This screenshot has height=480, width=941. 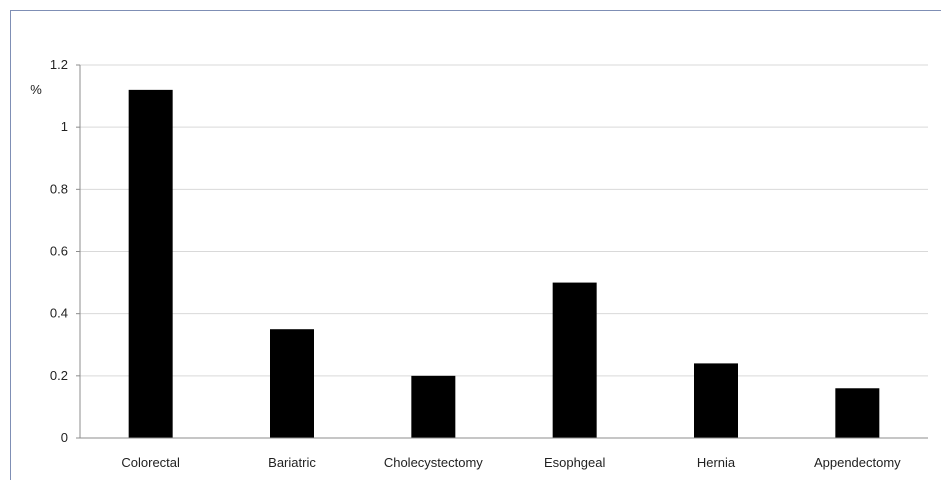 What do you see at coordinates (292, 462) in the screenshot?
I see `x-category-label: Bariatric` at bounding box center [292, 462].